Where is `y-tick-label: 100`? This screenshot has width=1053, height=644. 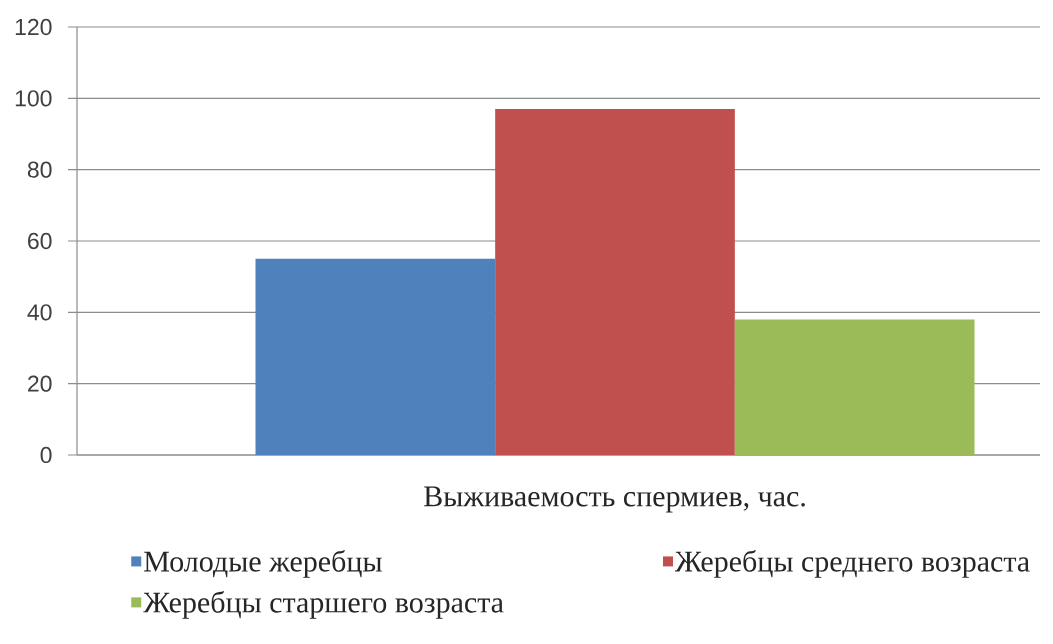 y-tick-label: 100 is located at coordinates (33, 98).